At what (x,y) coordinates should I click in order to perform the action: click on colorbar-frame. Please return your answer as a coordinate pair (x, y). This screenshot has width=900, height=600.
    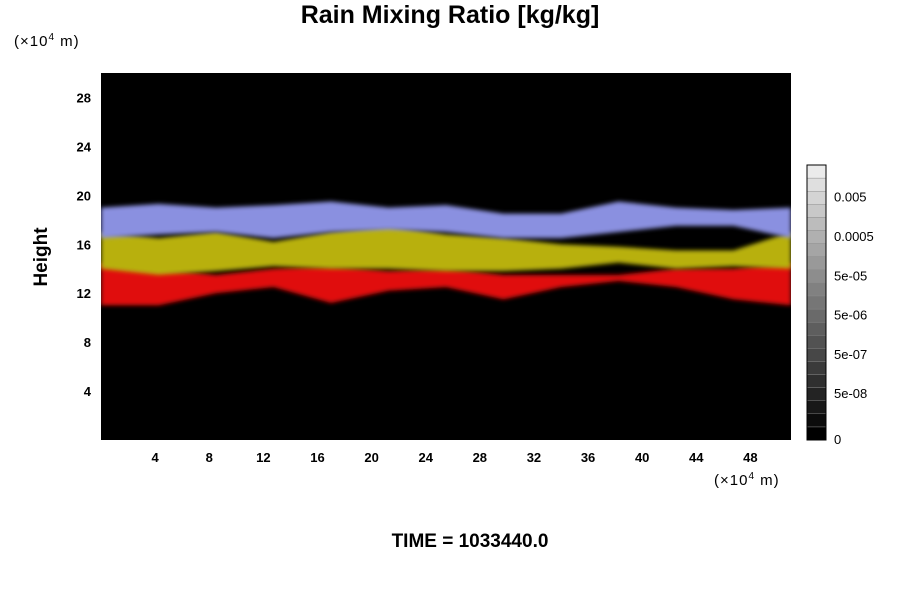
    Looking at the image, I should click on (816, 302).